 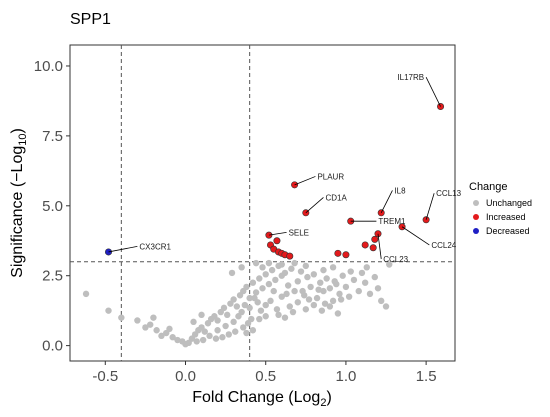 I want to click on x-tick-label: 1.0, so click(x=345, y=376).